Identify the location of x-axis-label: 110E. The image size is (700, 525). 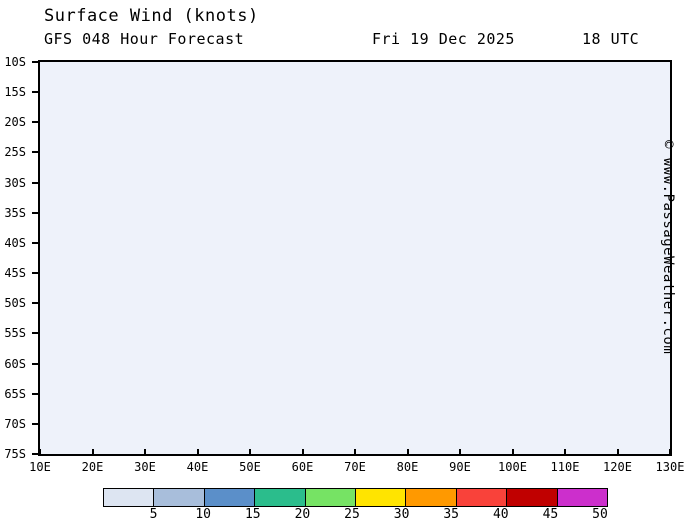
(565, 467).